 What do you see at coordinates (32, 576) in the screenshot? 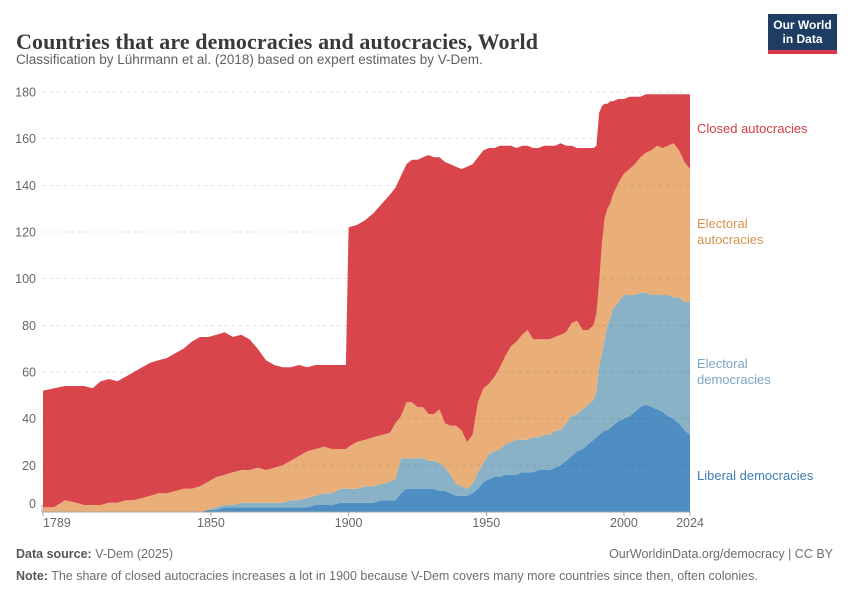
I see `note-label: Note:` at bounding box center [32, 576].